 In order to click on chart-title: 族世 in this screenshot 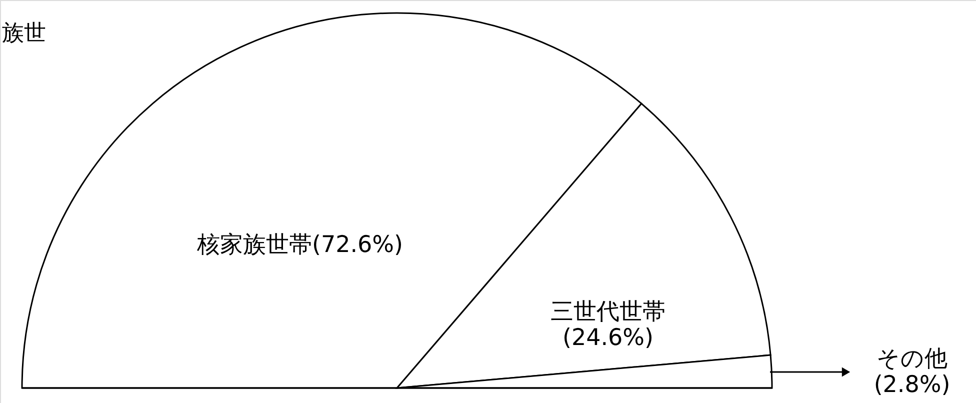, I will do `click(24, 33)`.